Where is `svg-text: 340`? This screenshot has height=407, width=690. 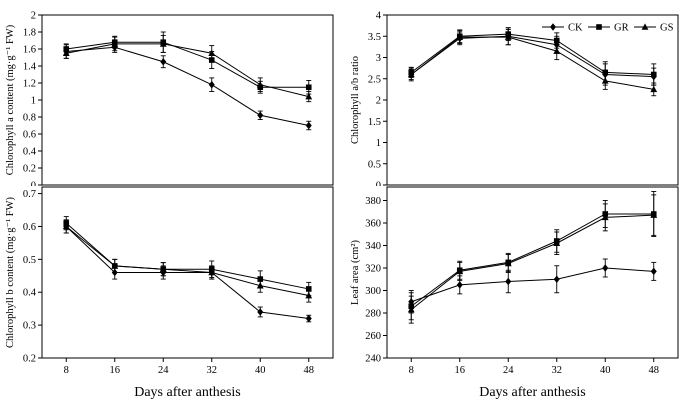 svg-text: 340 is located at coordinates (373, 246).